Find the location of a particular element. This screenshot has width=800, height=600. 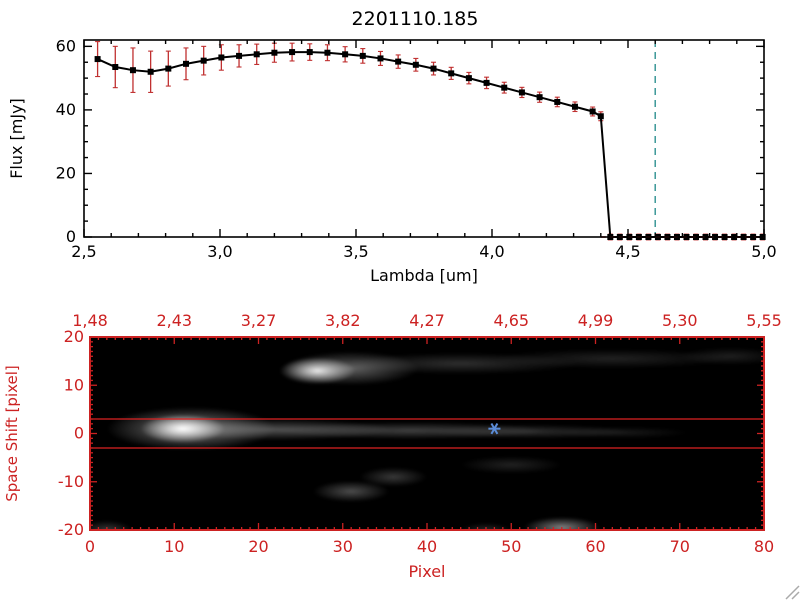

x-tick-label: 4,0 is located at coordinates (491, 251).